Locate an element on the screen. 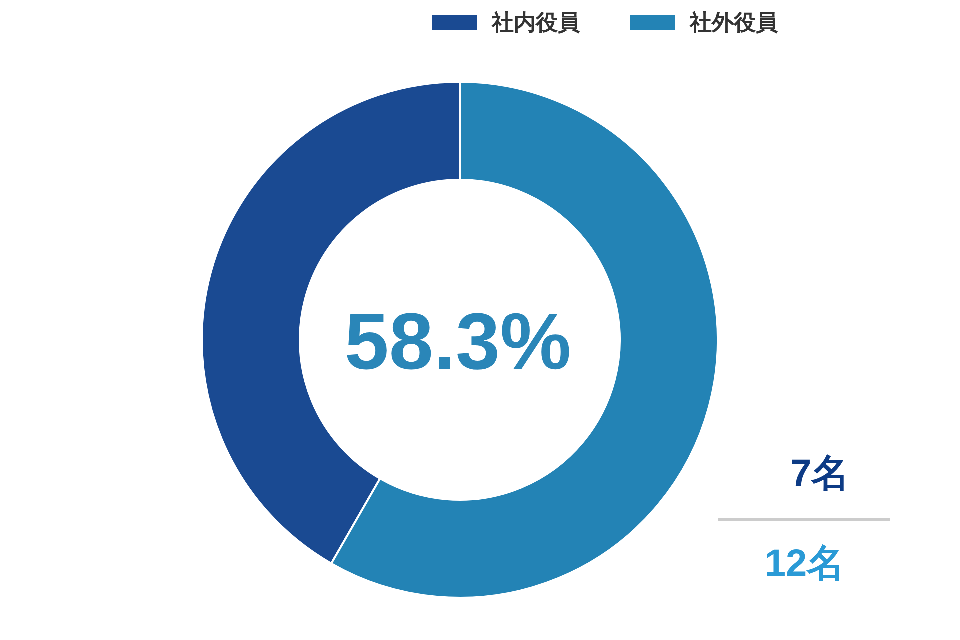  text: 7名 is located at coordinates (820, 474).